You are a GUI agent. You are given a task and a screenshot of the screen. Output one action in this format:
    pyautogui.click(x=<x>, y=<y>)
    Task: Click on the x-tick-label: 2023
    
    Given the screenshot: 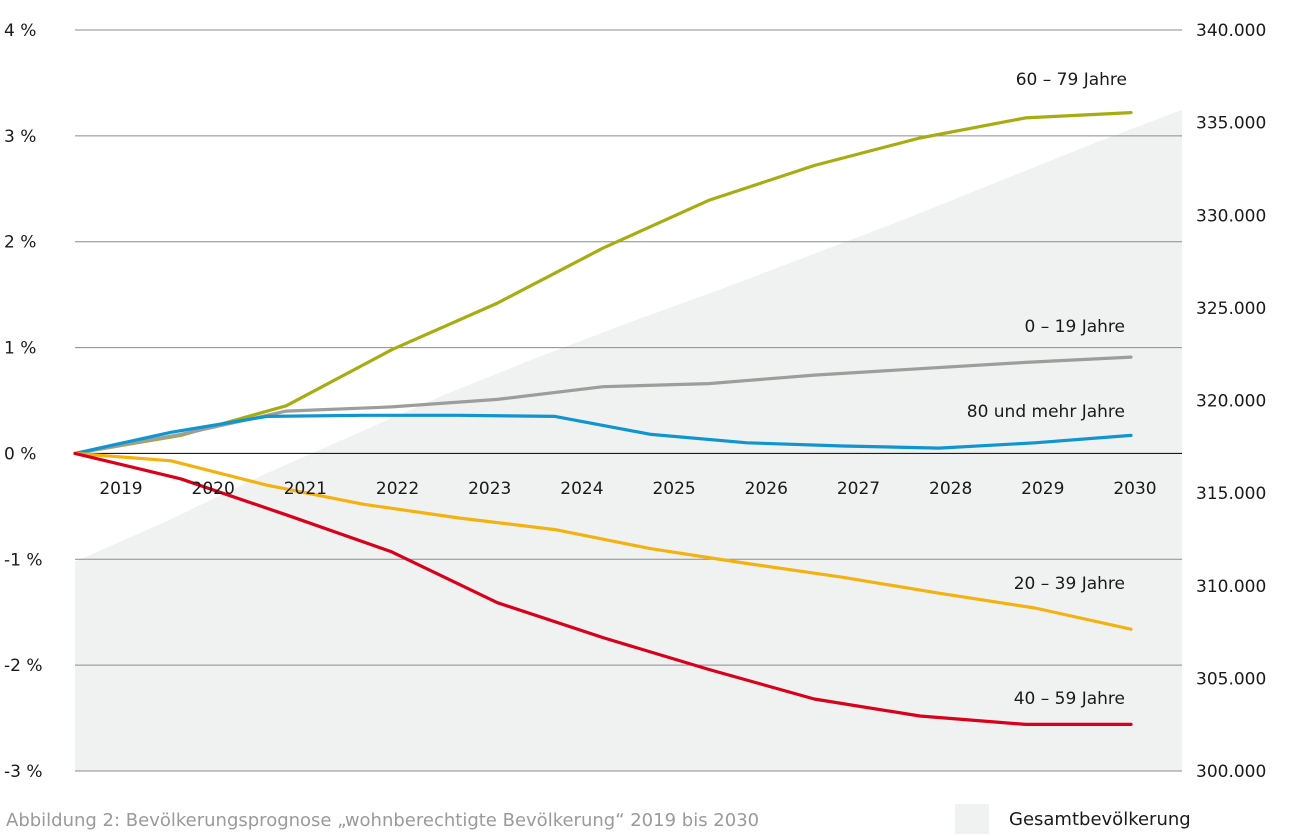 What is the action you would take?
    pyautogui.click(x=489, y=489)
    